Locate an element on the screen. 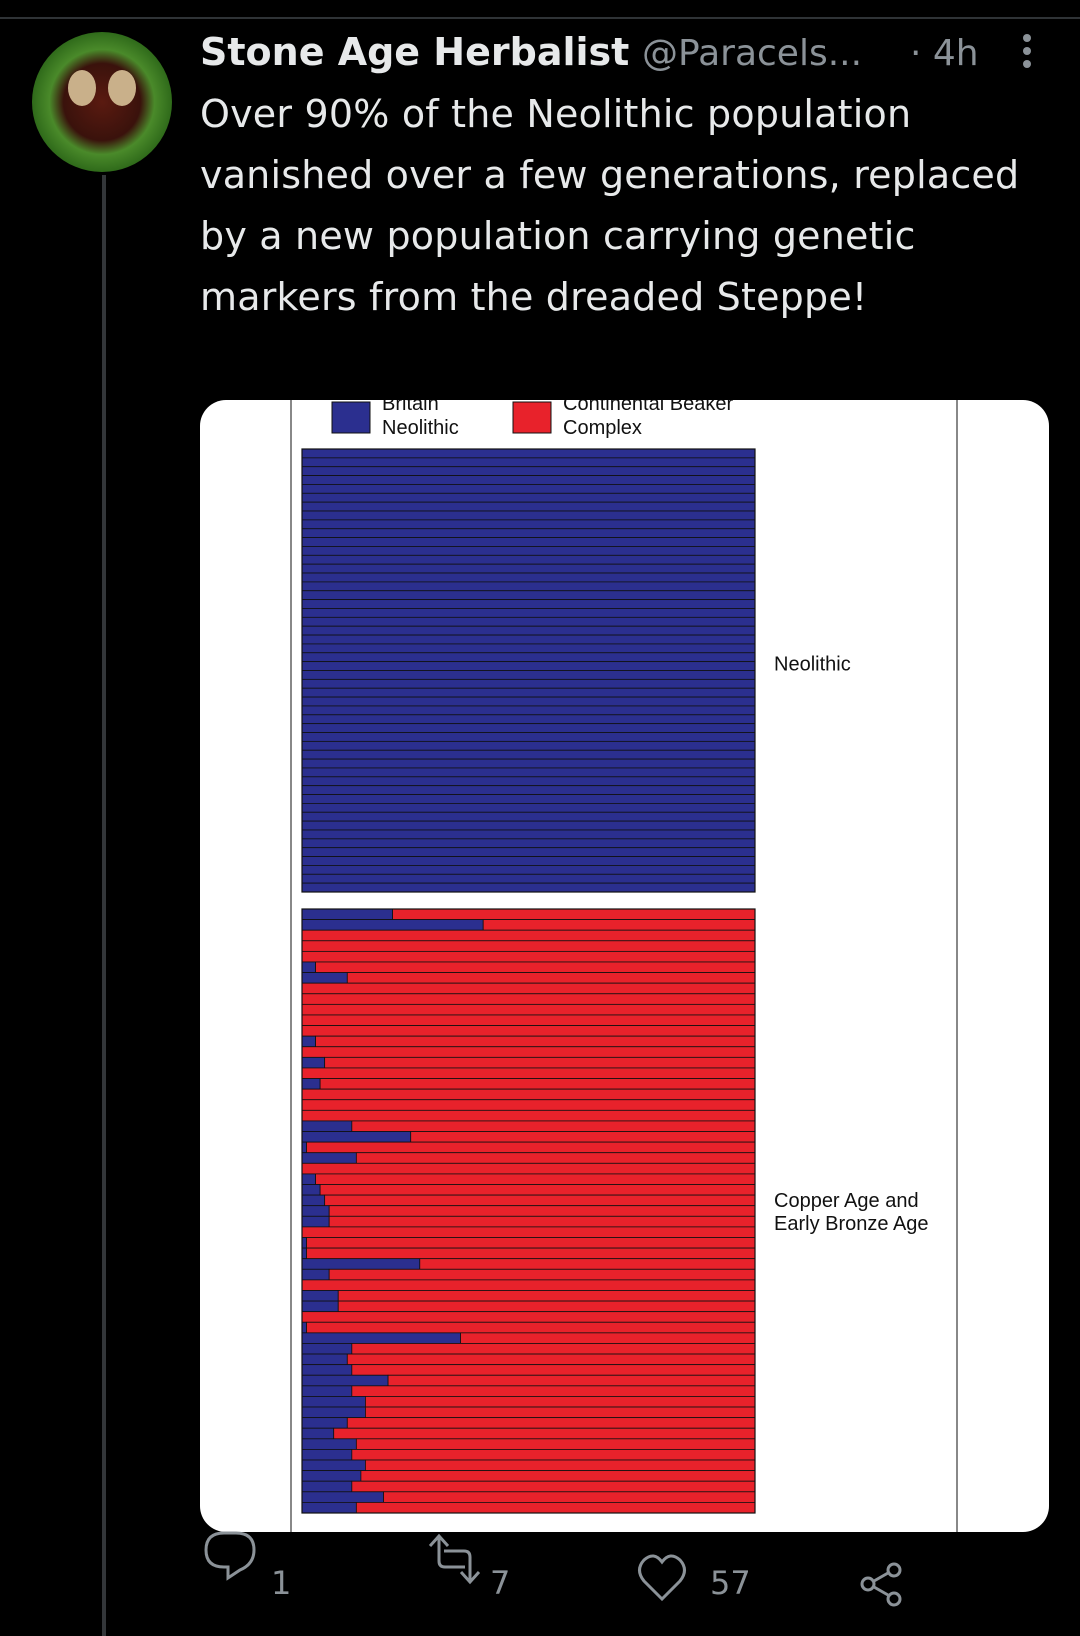  panel-frame is located at coordinates (528, 670).